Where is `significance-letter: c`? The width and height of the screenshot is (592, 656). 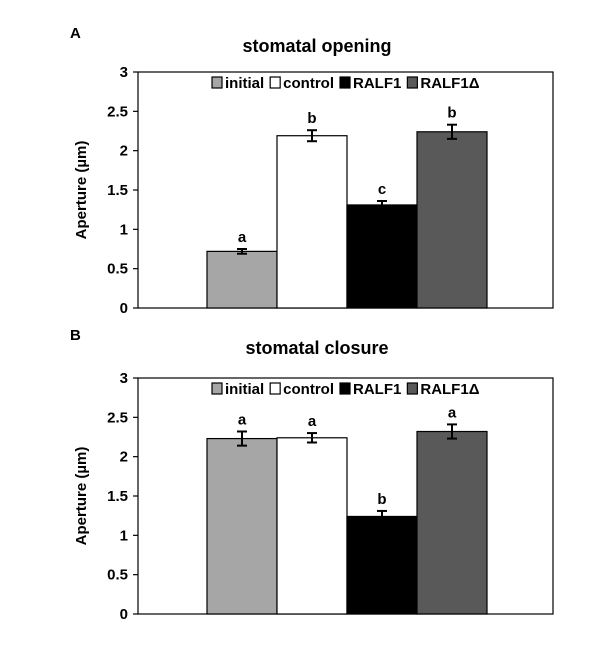 significance-letter: c is located at coordinates (382, 189).